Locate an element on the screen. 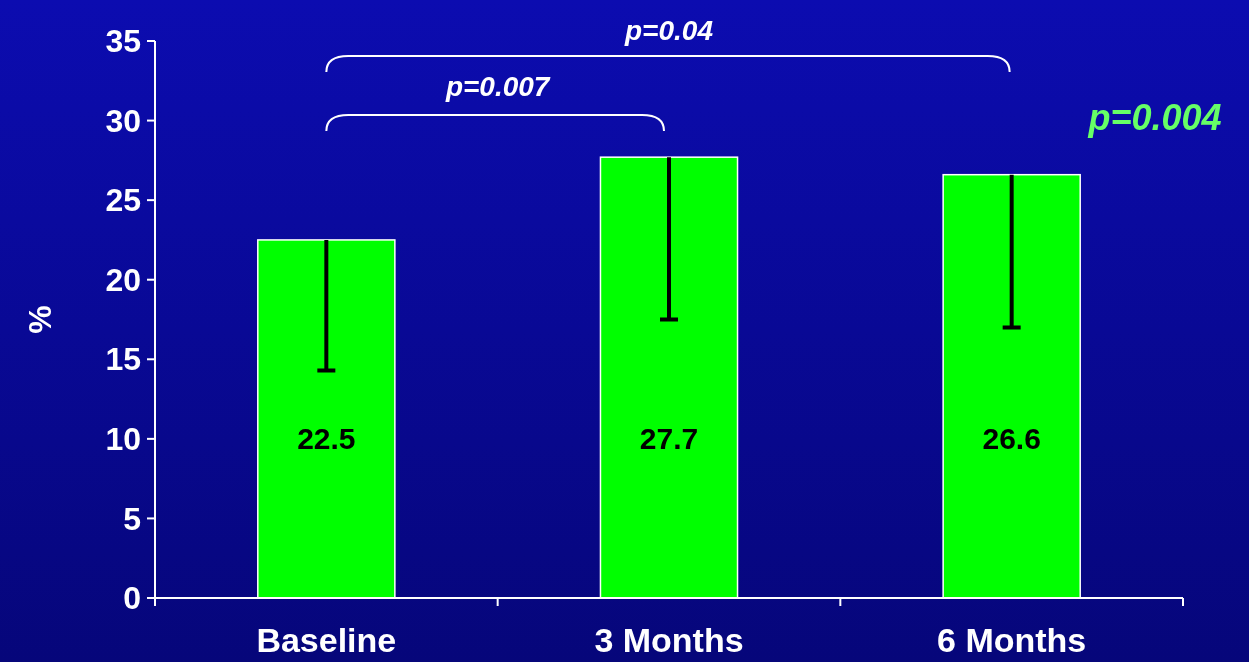 This screenshot has width=1249, height=662. y-tick-label: 30 is located at coordinates (123, 120).